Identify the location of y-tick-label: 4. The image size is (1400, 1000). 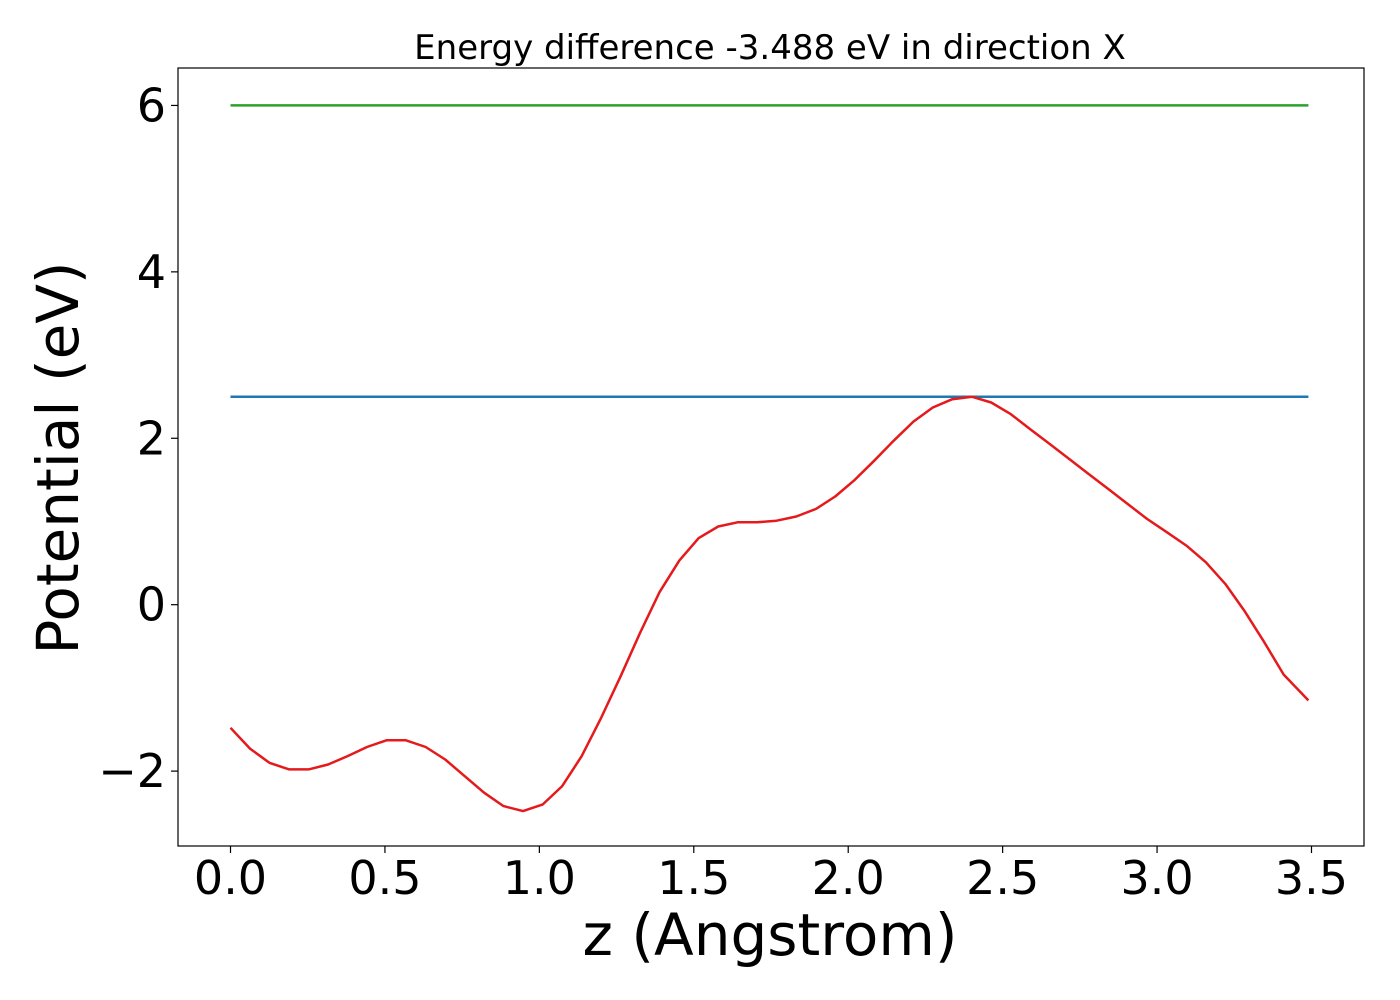
(151, 272).